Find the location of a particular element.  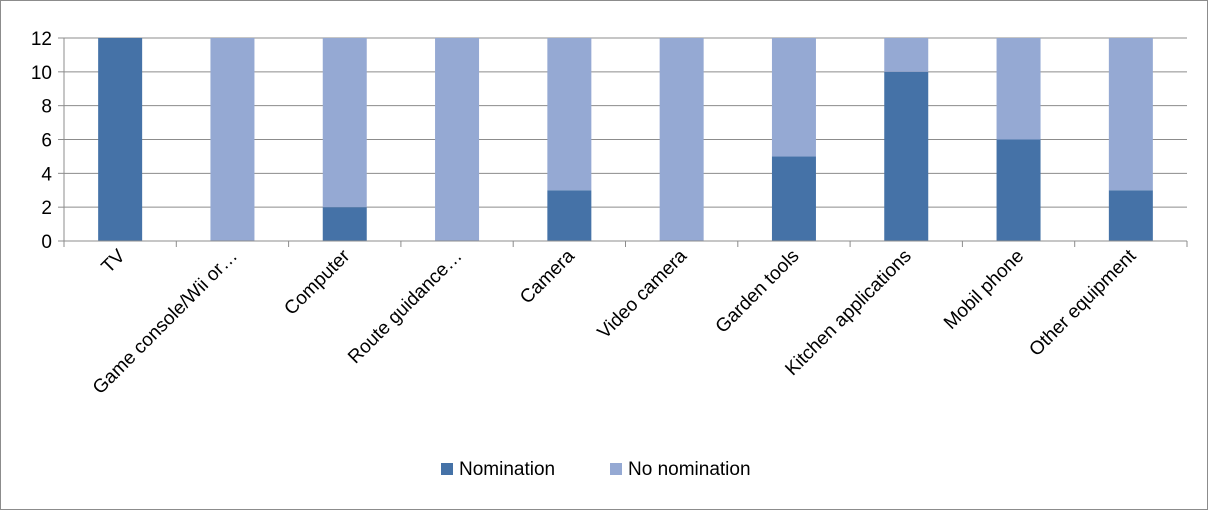

y-axis-tick-labels: 0 2 4 6 8 10 12 is located at coordinates (42, 141).